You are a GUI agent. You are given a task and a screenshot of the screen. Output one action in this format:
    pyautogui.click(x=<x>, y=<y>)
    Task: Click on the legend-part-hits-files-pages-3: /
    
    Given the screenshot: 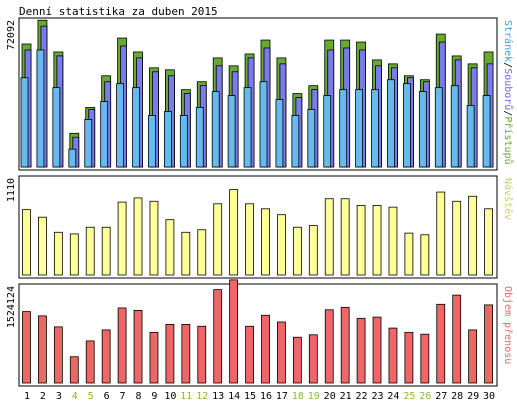 What is the action you would take?
    pyautogui.click(x=507, y=113)
    